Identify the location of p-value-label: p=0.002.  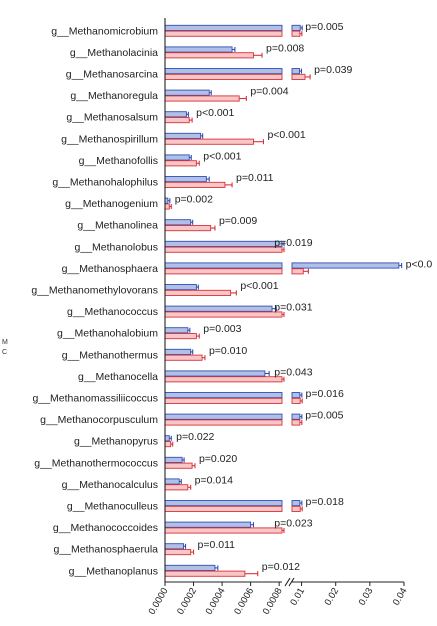
(194, 200).